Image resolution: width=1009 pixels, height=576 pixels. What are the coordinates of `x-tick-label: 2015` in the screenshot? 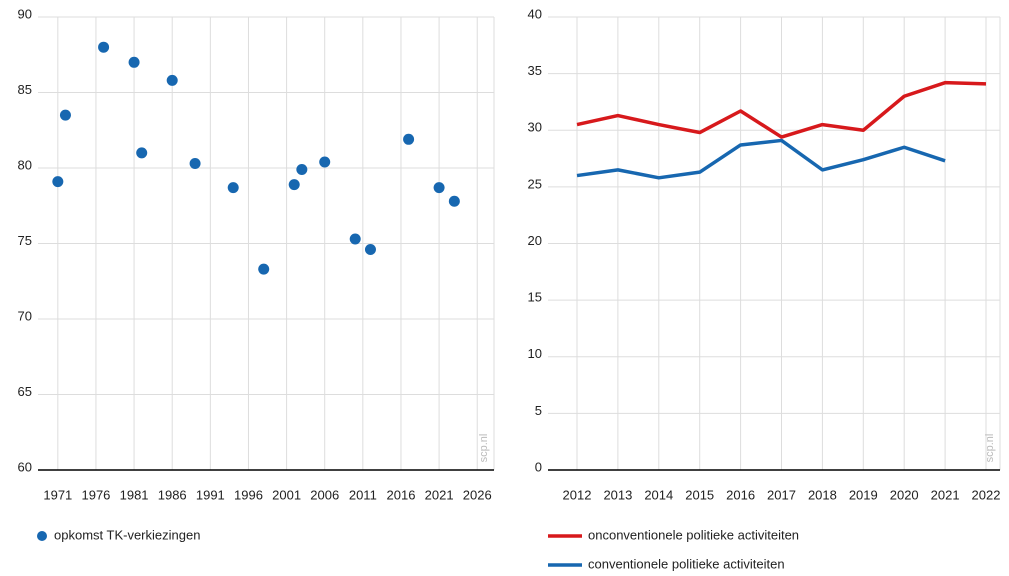 It's located at (699, 494).